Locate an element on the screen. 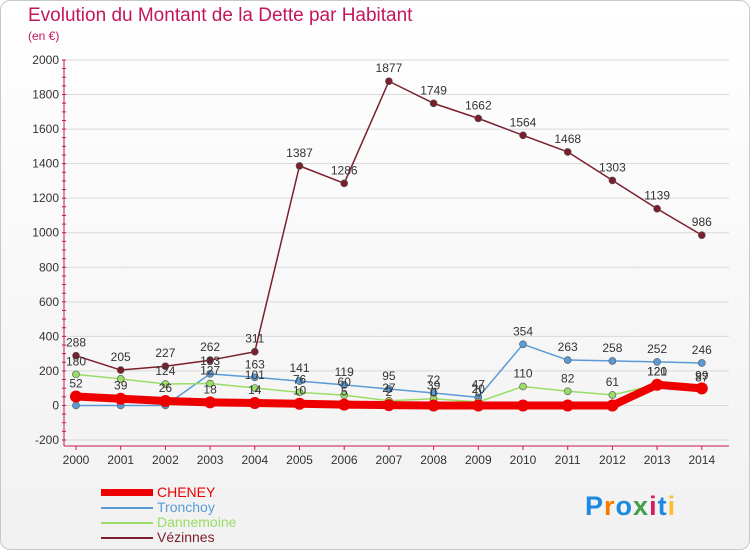 This screenshot has height=550, width=750. data-label-cheney: 26 is located at coordinates (166, 388).